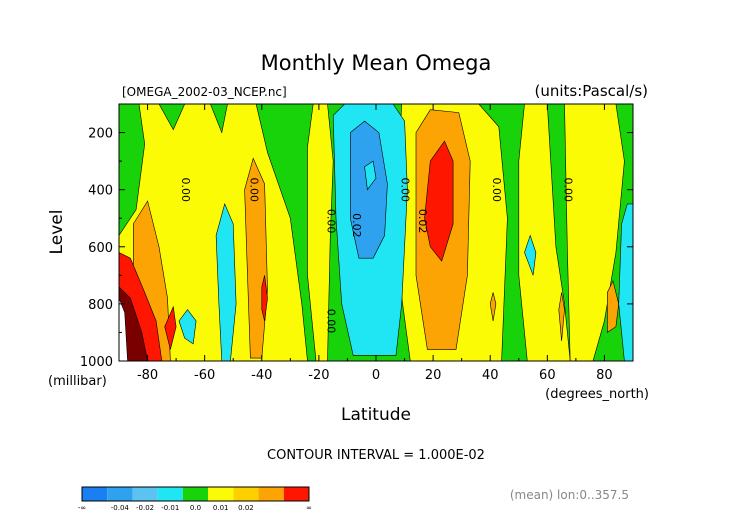 The image size is (752, 532). Describe the element at coordinates (246, 508) in the screenshot. I see `colorbar-label: 0.02` at that location.